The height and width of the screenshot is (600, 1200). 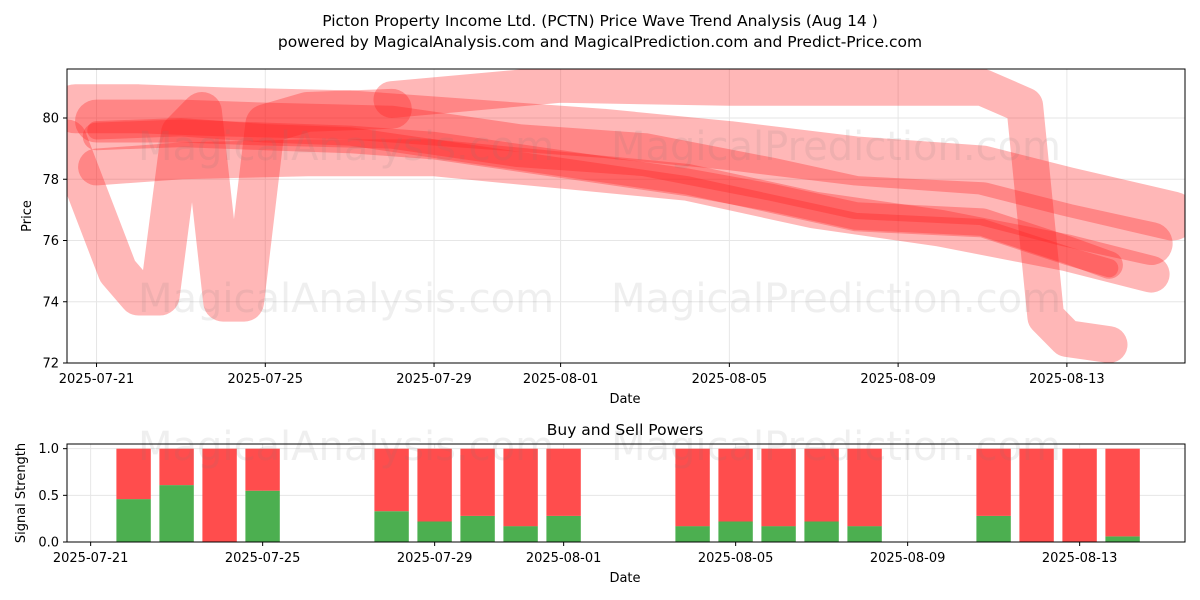 What do you see at coordinates (50, 119) in the screenshot?
I see `price-tick-label-y: 80` at bounding box center [50, 119].